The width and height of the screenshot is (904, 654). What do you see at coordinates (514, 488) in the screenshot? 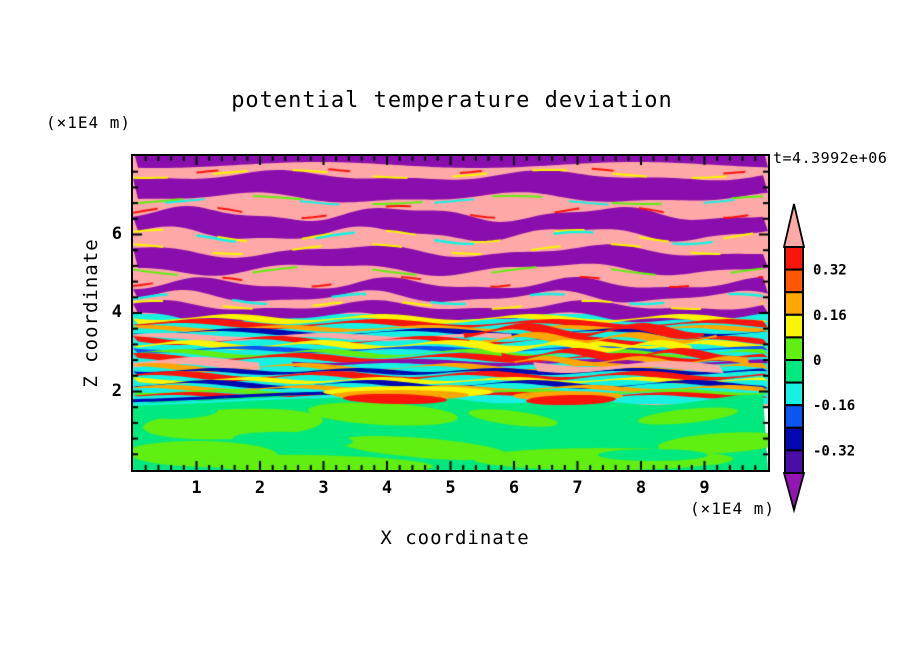
I see `x-axis-tick-label: 6` at bounding box center [514, 488].